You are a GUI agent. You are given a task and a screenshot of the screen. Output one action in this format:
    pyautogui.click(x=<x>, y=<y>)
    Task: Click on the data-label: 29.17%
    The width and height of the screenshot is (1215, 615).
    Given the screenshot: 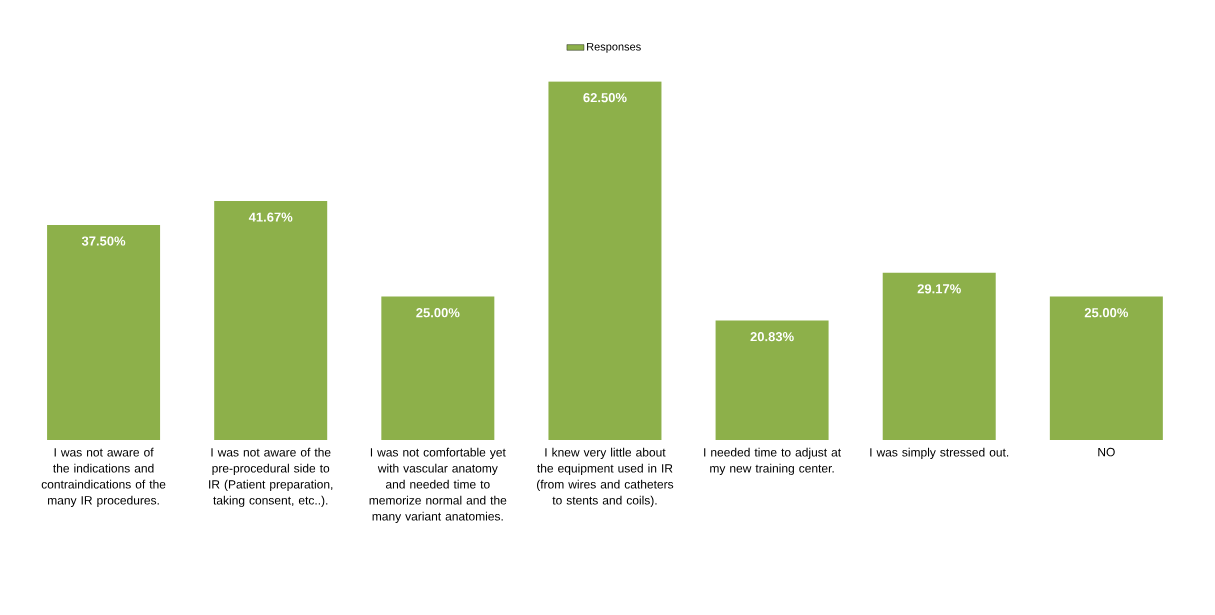 What is the action you would take?
    pyautogui.click(x=939, y=289)
    